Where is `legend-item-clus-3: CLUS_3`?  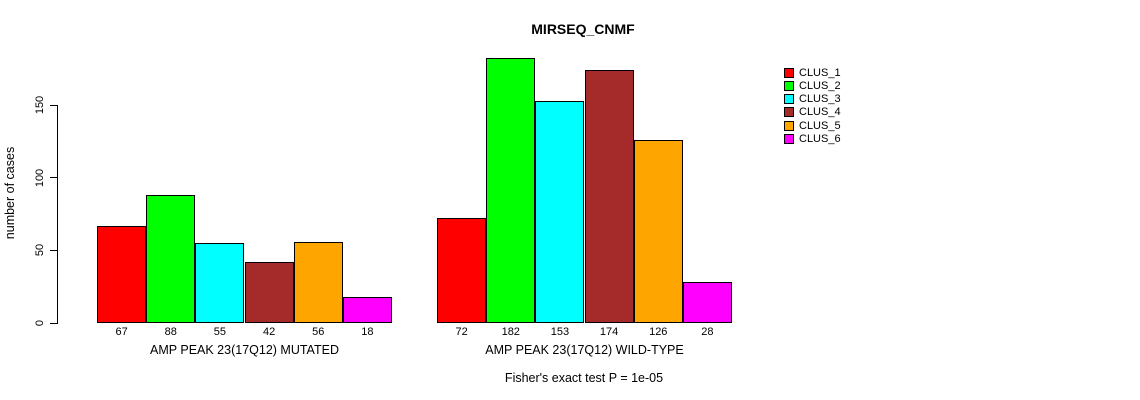 legend-item-clus-3: CLUS_3 is located at coordinates (812, 99).